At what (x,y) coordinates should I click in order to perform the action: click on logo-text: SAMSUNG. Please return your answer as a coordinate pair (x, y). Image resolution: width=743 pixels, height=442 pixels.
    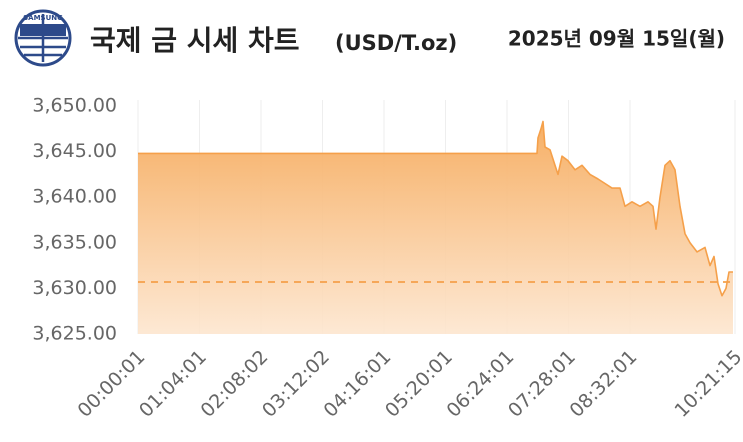
    Looking at the image, I should click on (43, 18).